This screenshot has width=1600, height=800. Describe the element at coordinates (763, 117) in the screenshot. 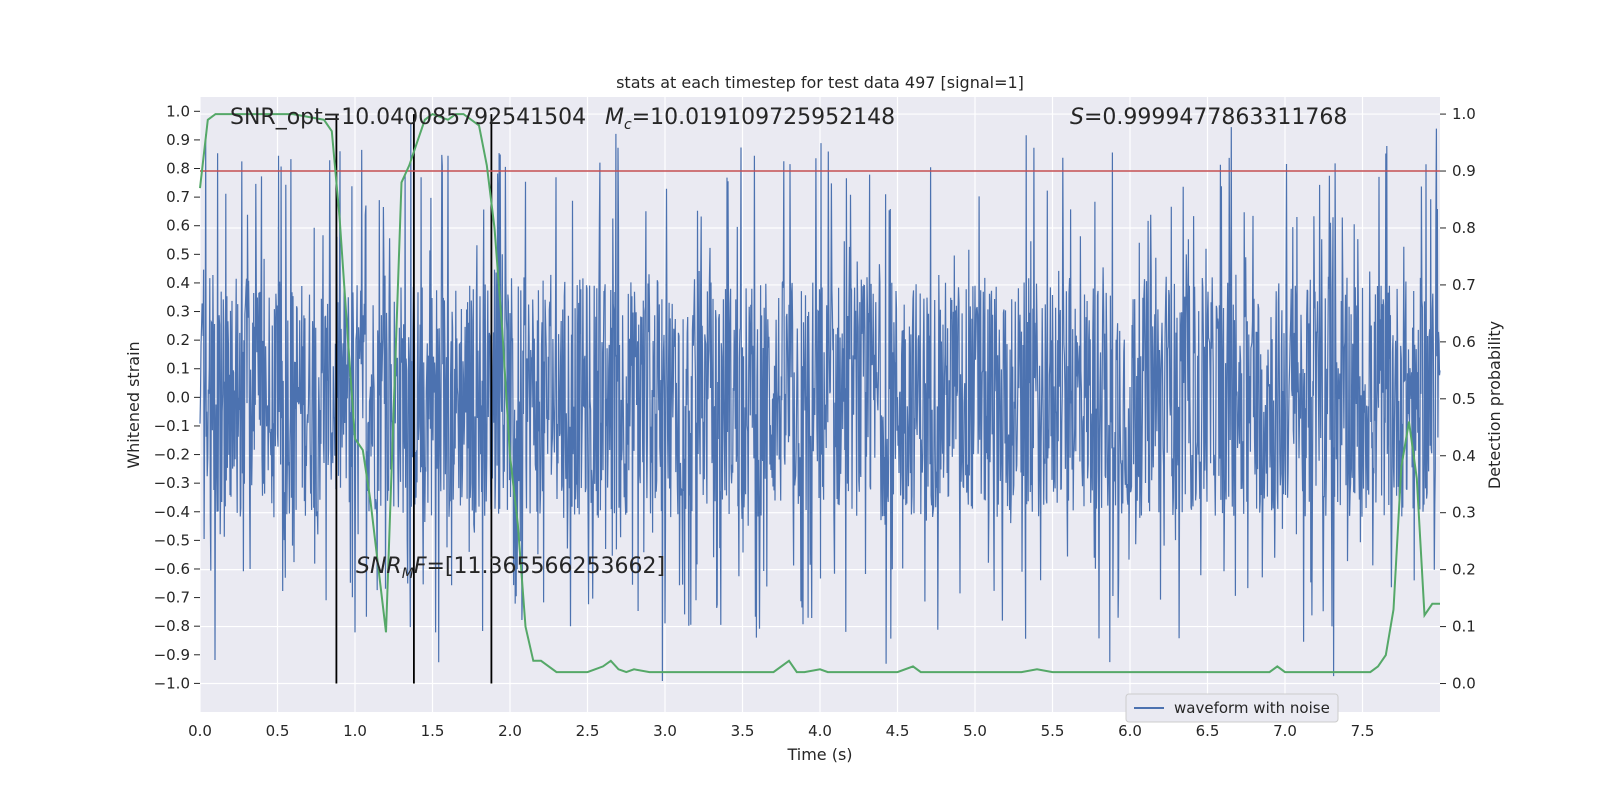

I see `mc-value: =10.019109725952148` at that location.